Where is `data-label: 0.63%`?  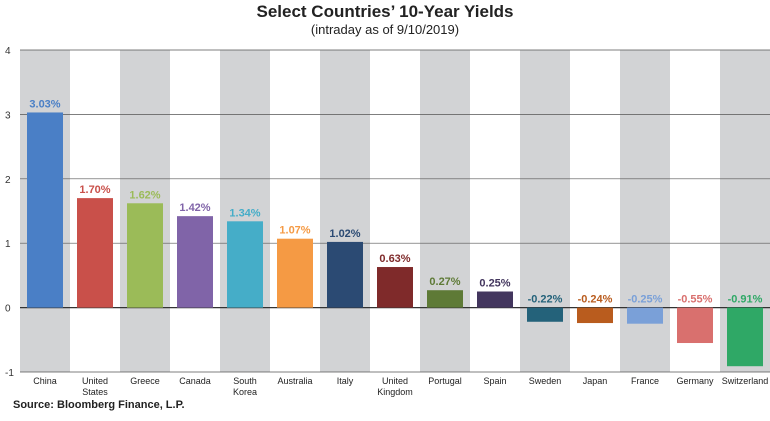 data-label: 0.63% is located at coordinates (394, 259).